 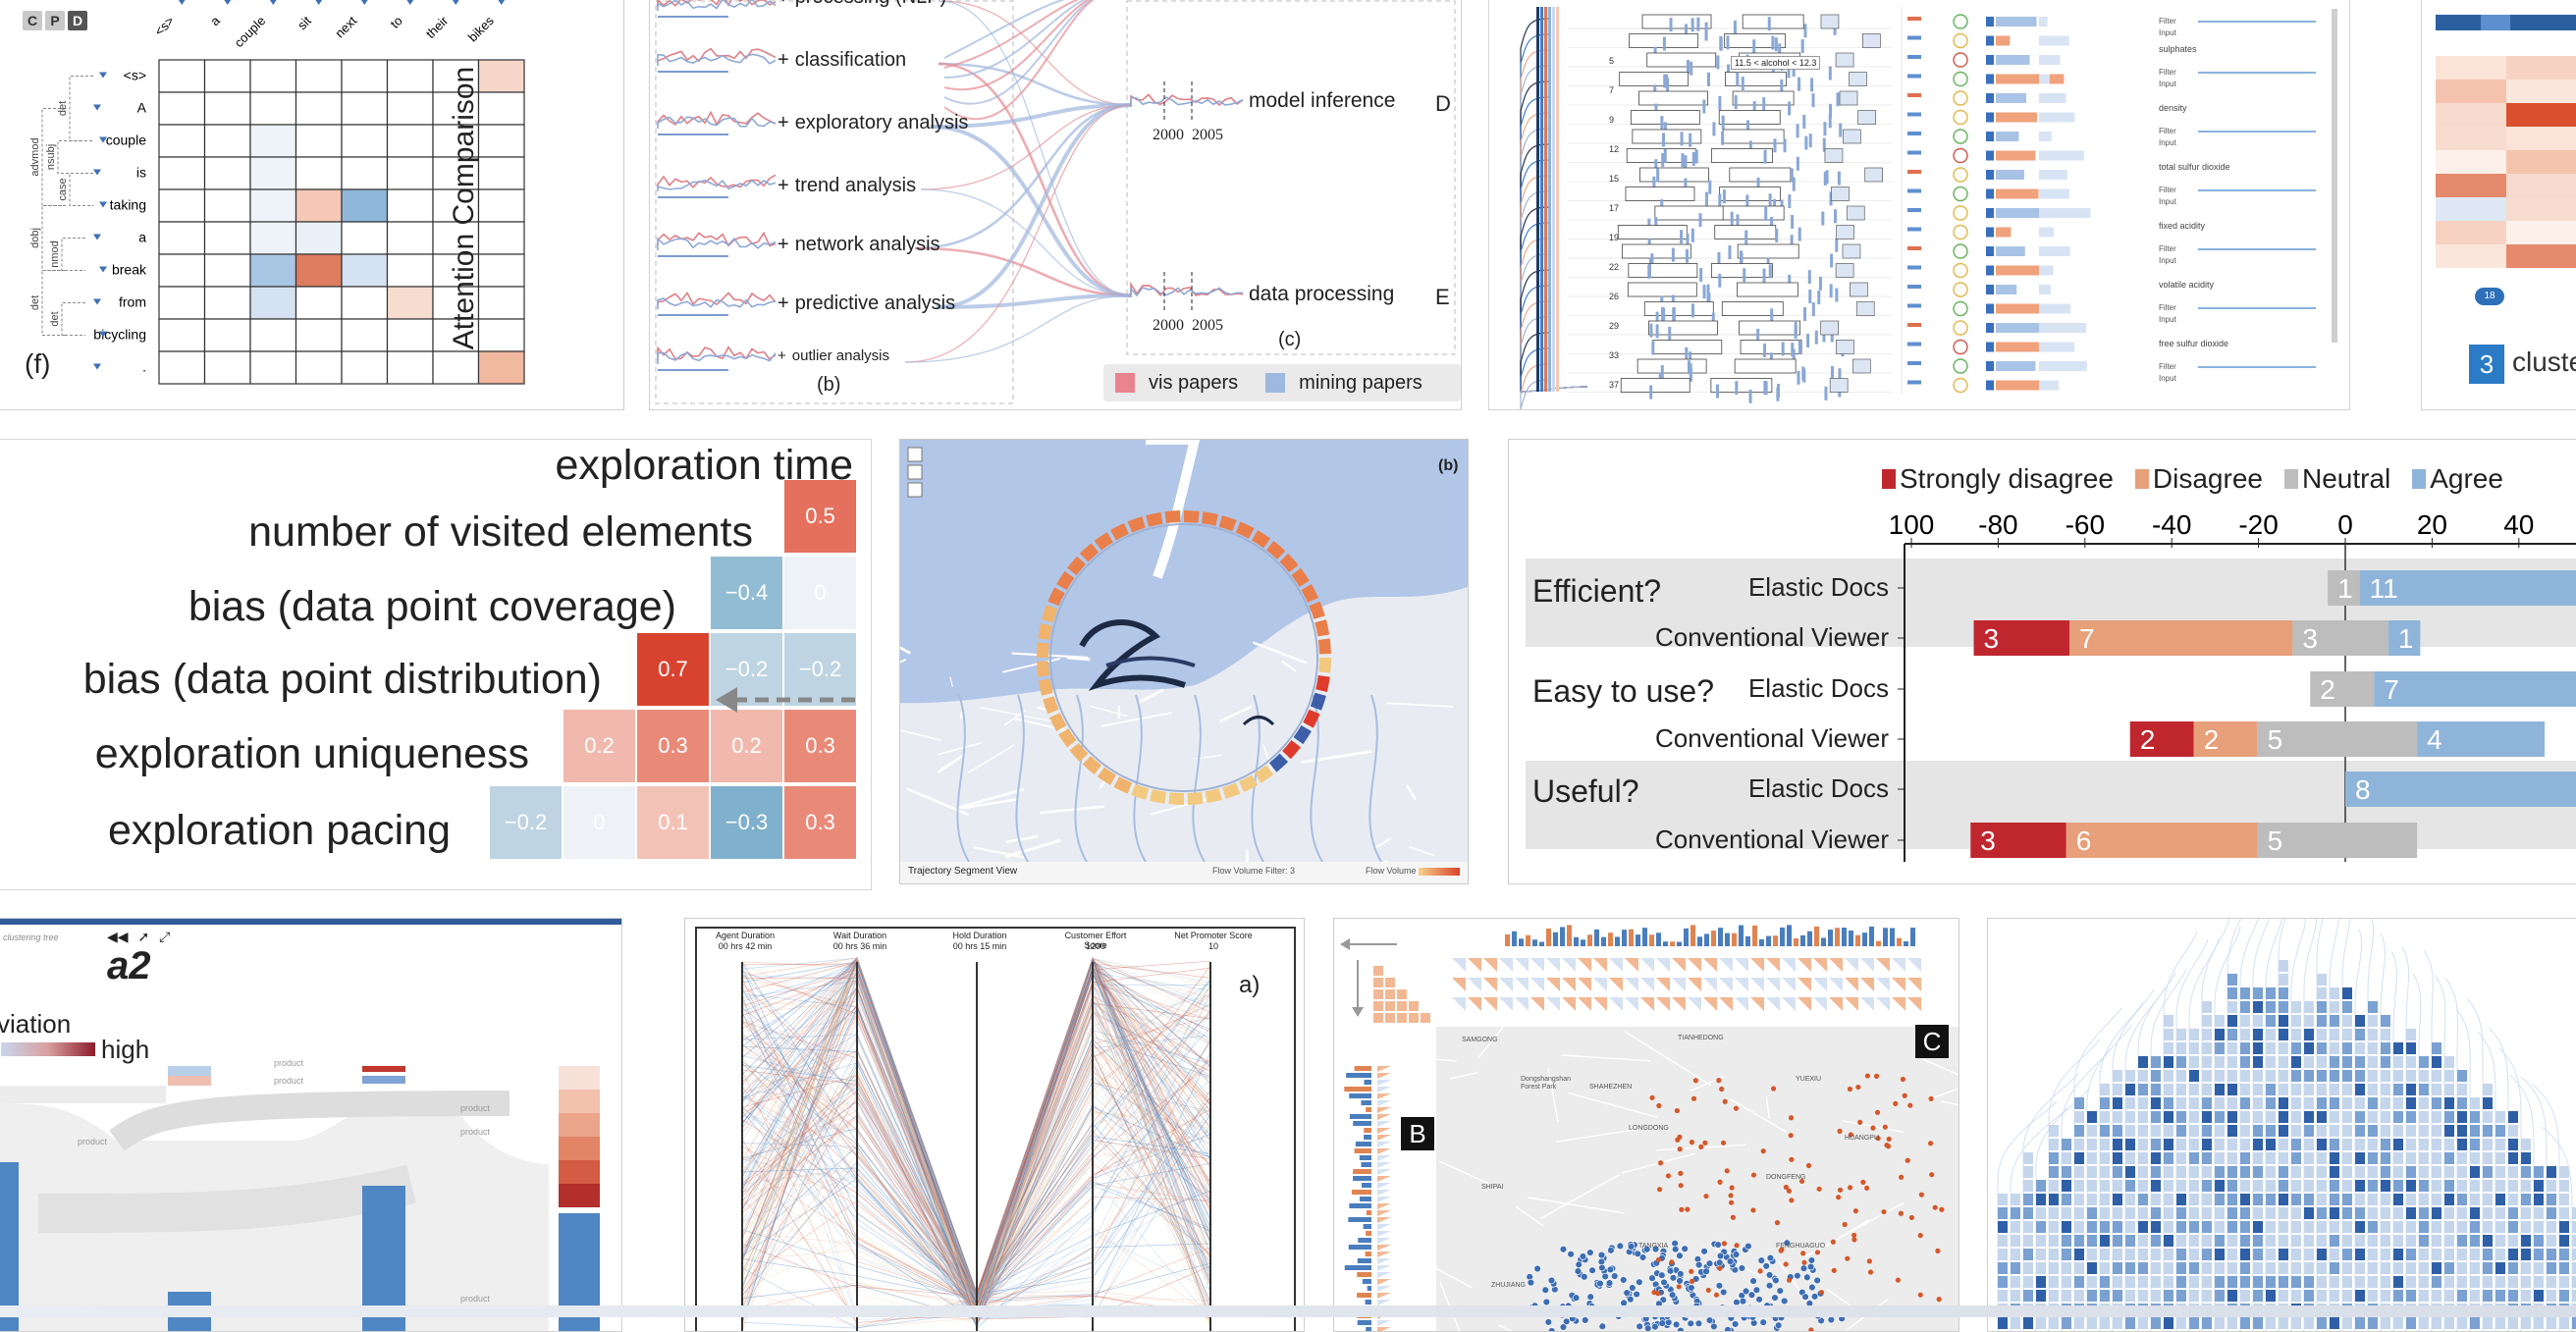 I want to click on row-token: a, so click(x=142, y=237).